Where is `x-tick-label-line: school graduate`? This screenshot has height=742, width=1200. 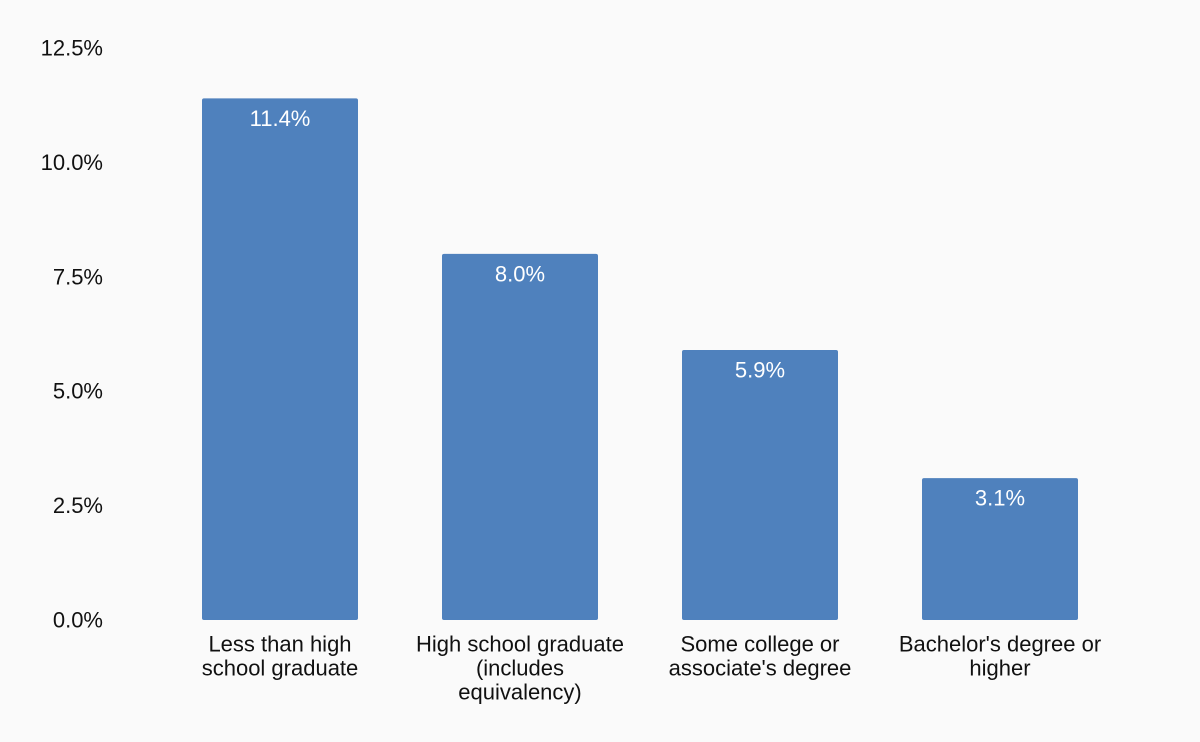 x-tick-label-line: school graduate is located at coordinates (280, 668).